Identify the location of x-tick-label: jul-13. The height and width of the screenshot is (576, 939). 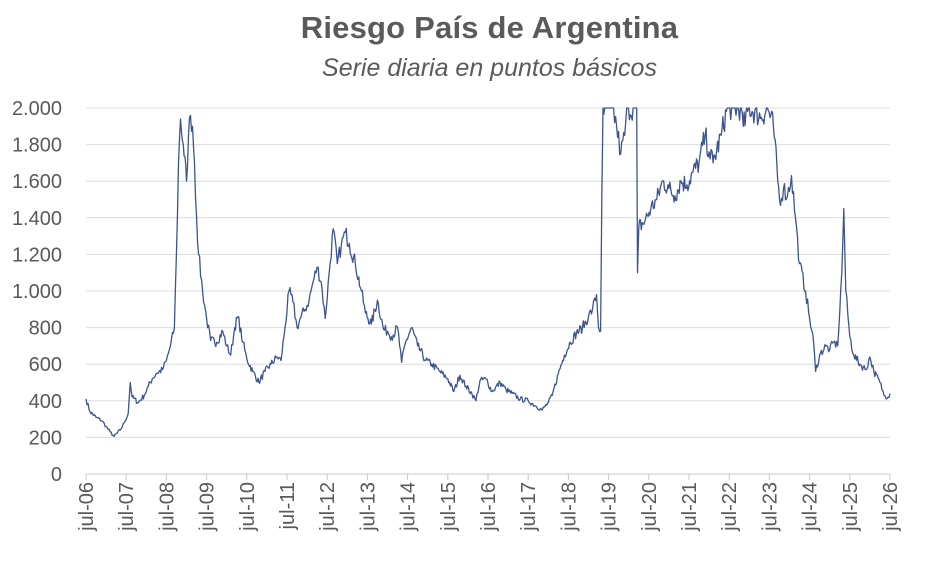
(368, 507).